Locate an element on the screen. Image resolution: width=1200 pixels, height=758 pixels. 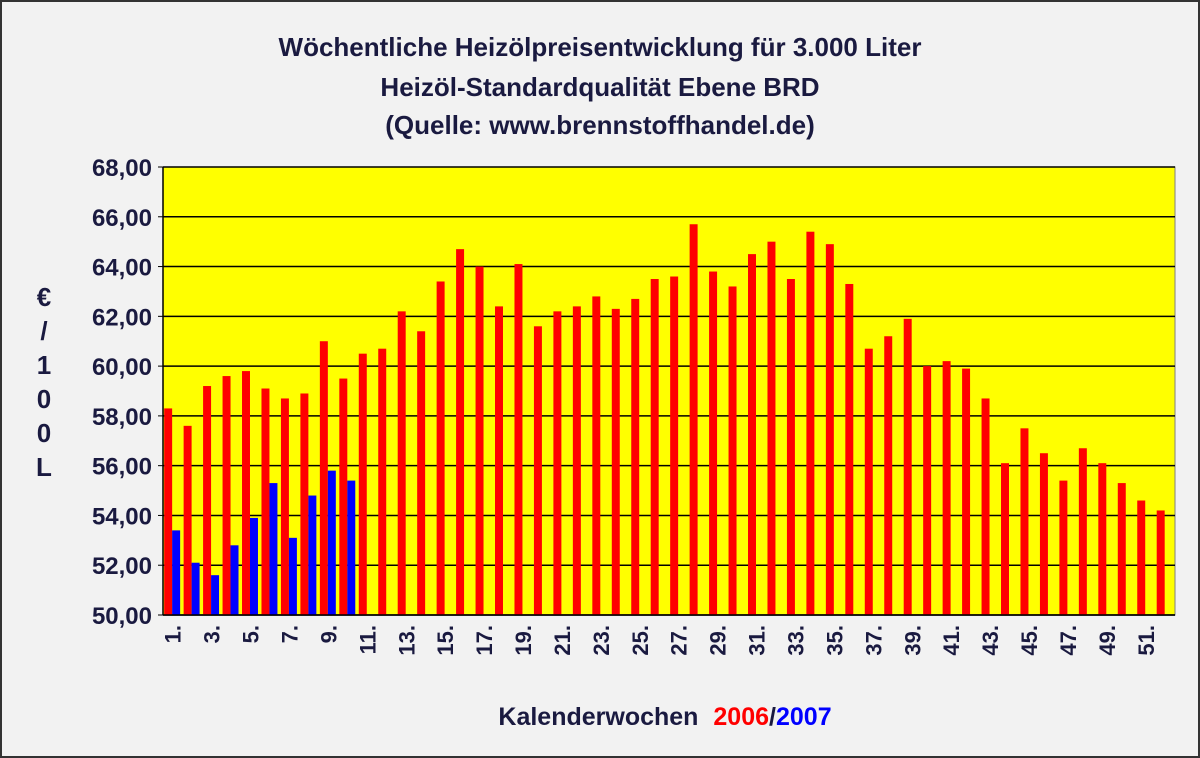
legend-entry: 2007 is located at coordinates (804, 717).